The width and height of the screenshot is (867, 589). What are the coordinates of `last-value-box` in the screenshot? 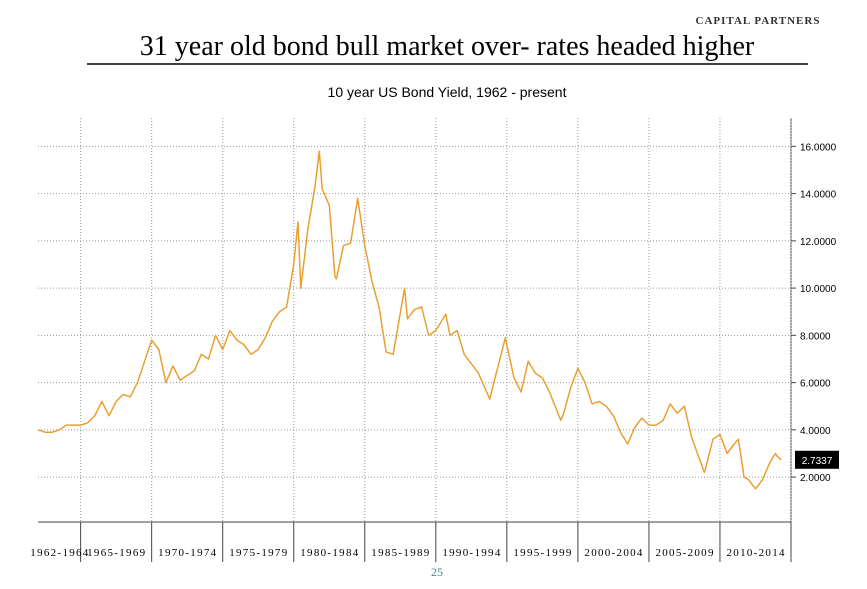 It's located at (817, 459).